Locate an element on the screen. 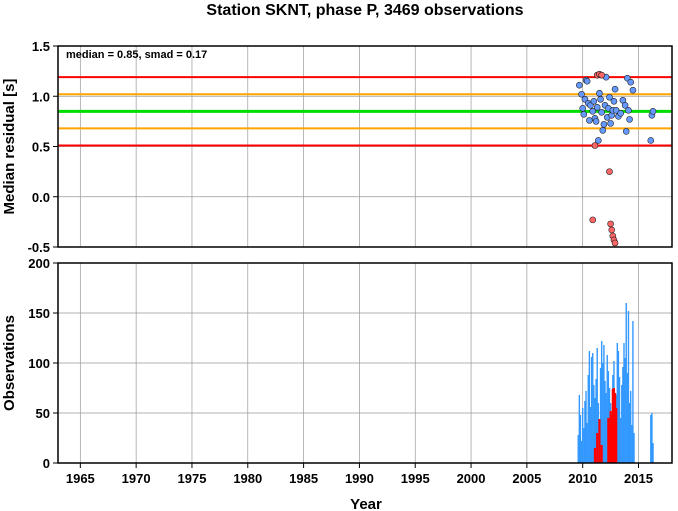  x-tick-label: 1980 is located at coordinates (247, 478).